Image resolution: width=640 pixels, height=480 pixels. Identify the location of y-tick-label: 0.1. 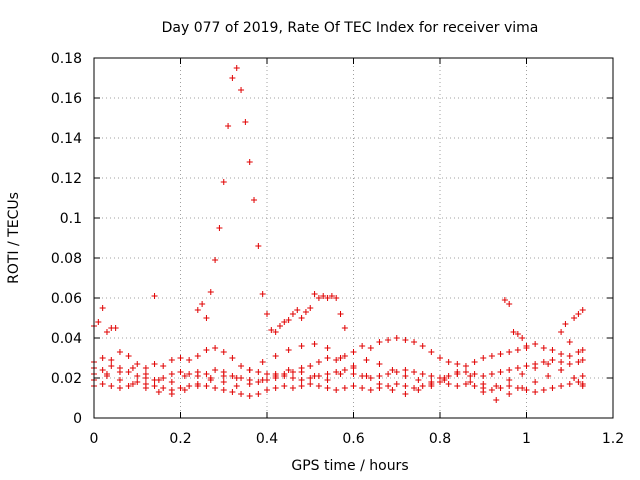
(71, 219).